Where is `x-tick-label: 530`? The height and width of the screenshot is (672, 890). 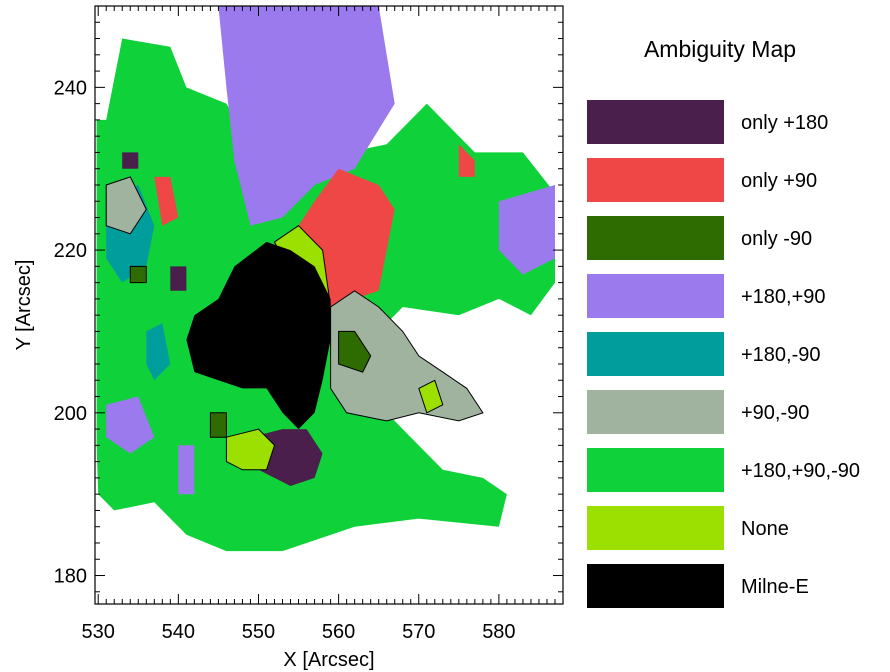
x-tick-label: 530 is located at coordinates (98, 632).